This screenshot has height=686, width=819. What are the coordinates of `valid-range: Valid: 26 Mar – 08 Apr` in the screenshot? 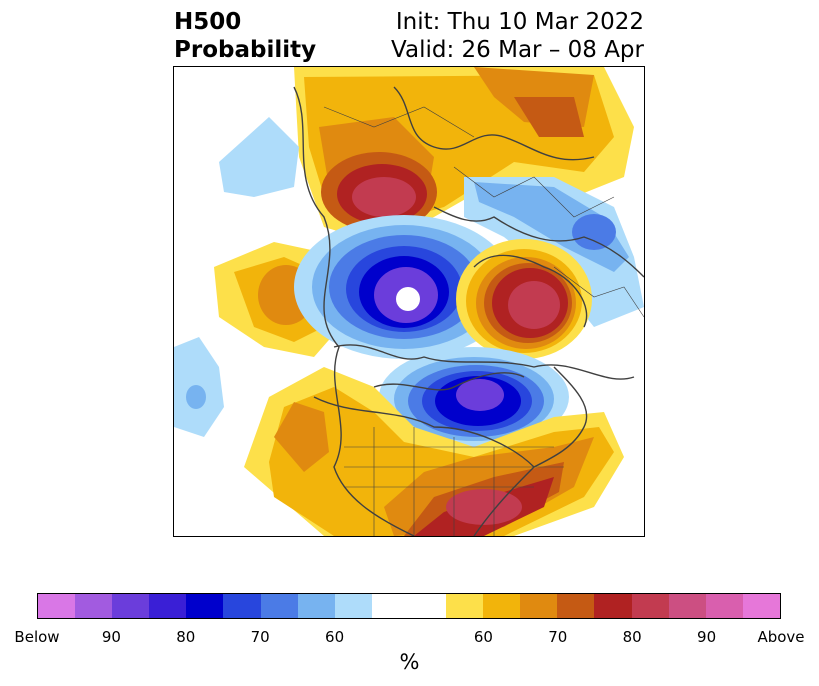 It's located at (517, 50).